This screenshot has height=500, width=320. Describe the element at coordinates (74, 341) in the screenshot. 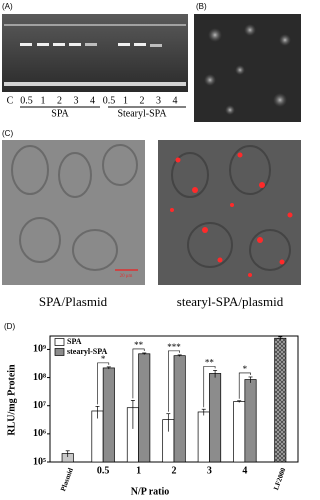

I see `legend-label: SPA` at that location.